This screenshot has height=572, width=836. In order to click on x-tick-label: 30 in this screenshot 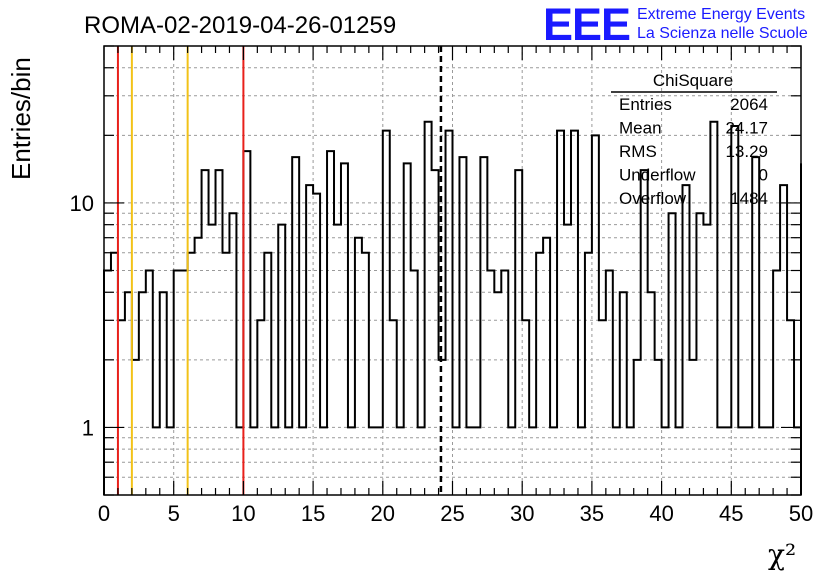, I will do `click(522, 513)`.